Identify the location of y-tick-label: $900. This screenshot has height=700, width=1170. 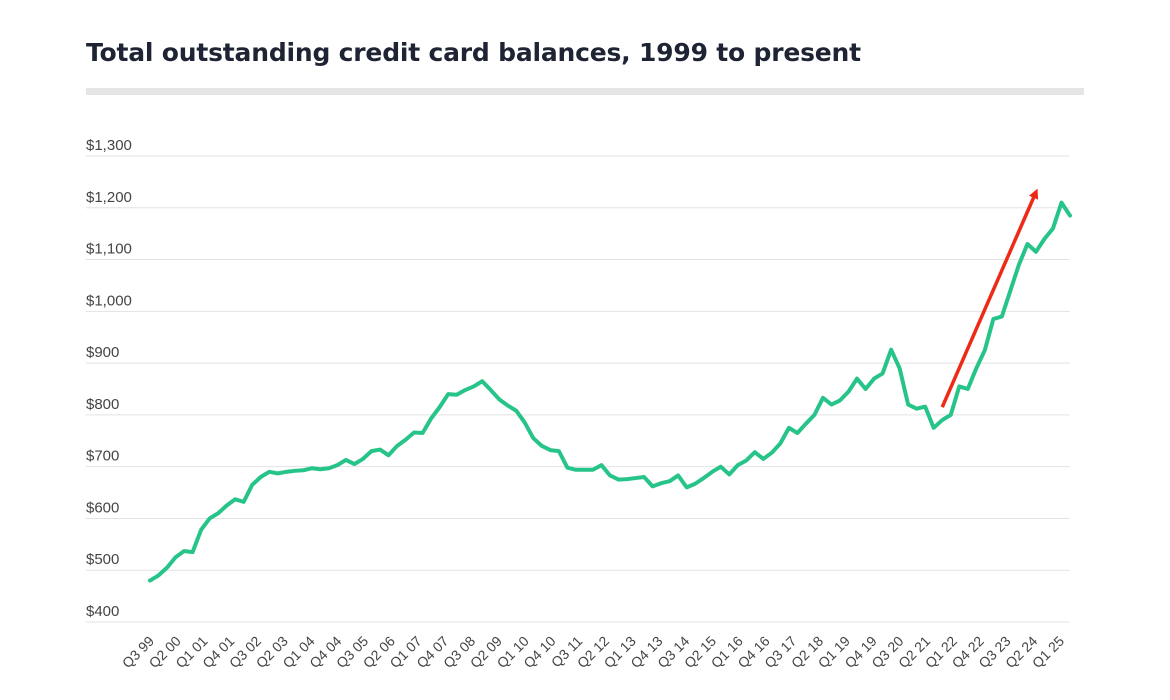
(102, 352).